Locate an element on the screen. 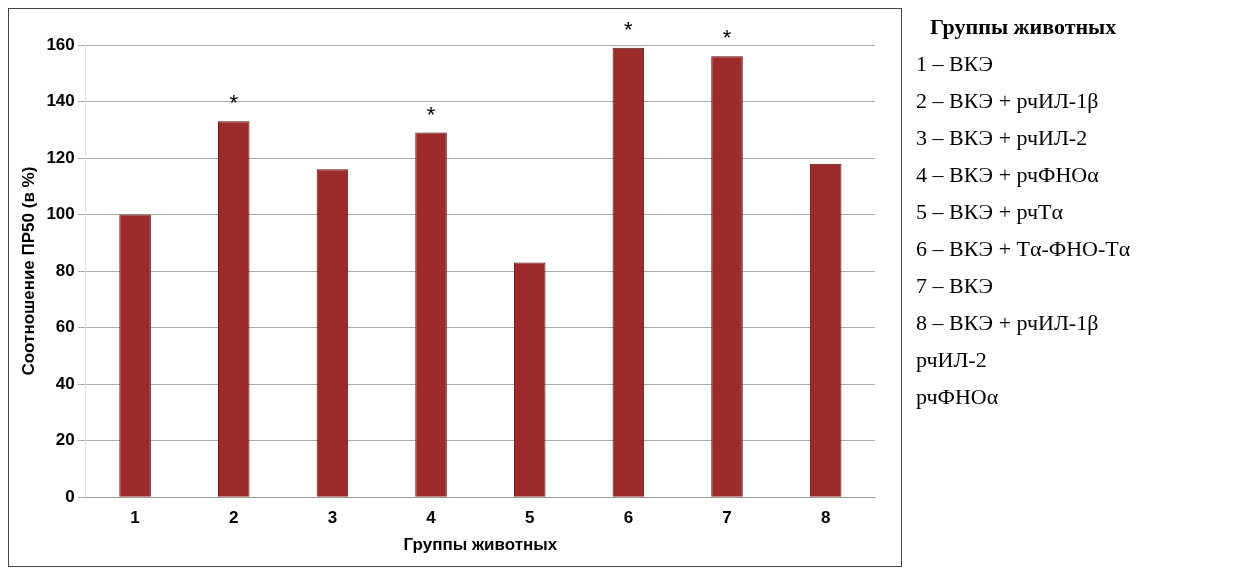 The image size is (1233, 583). text: 6 – ВКЭ + Tα-ФНО-Tα is located at coordinates (1023, 249).